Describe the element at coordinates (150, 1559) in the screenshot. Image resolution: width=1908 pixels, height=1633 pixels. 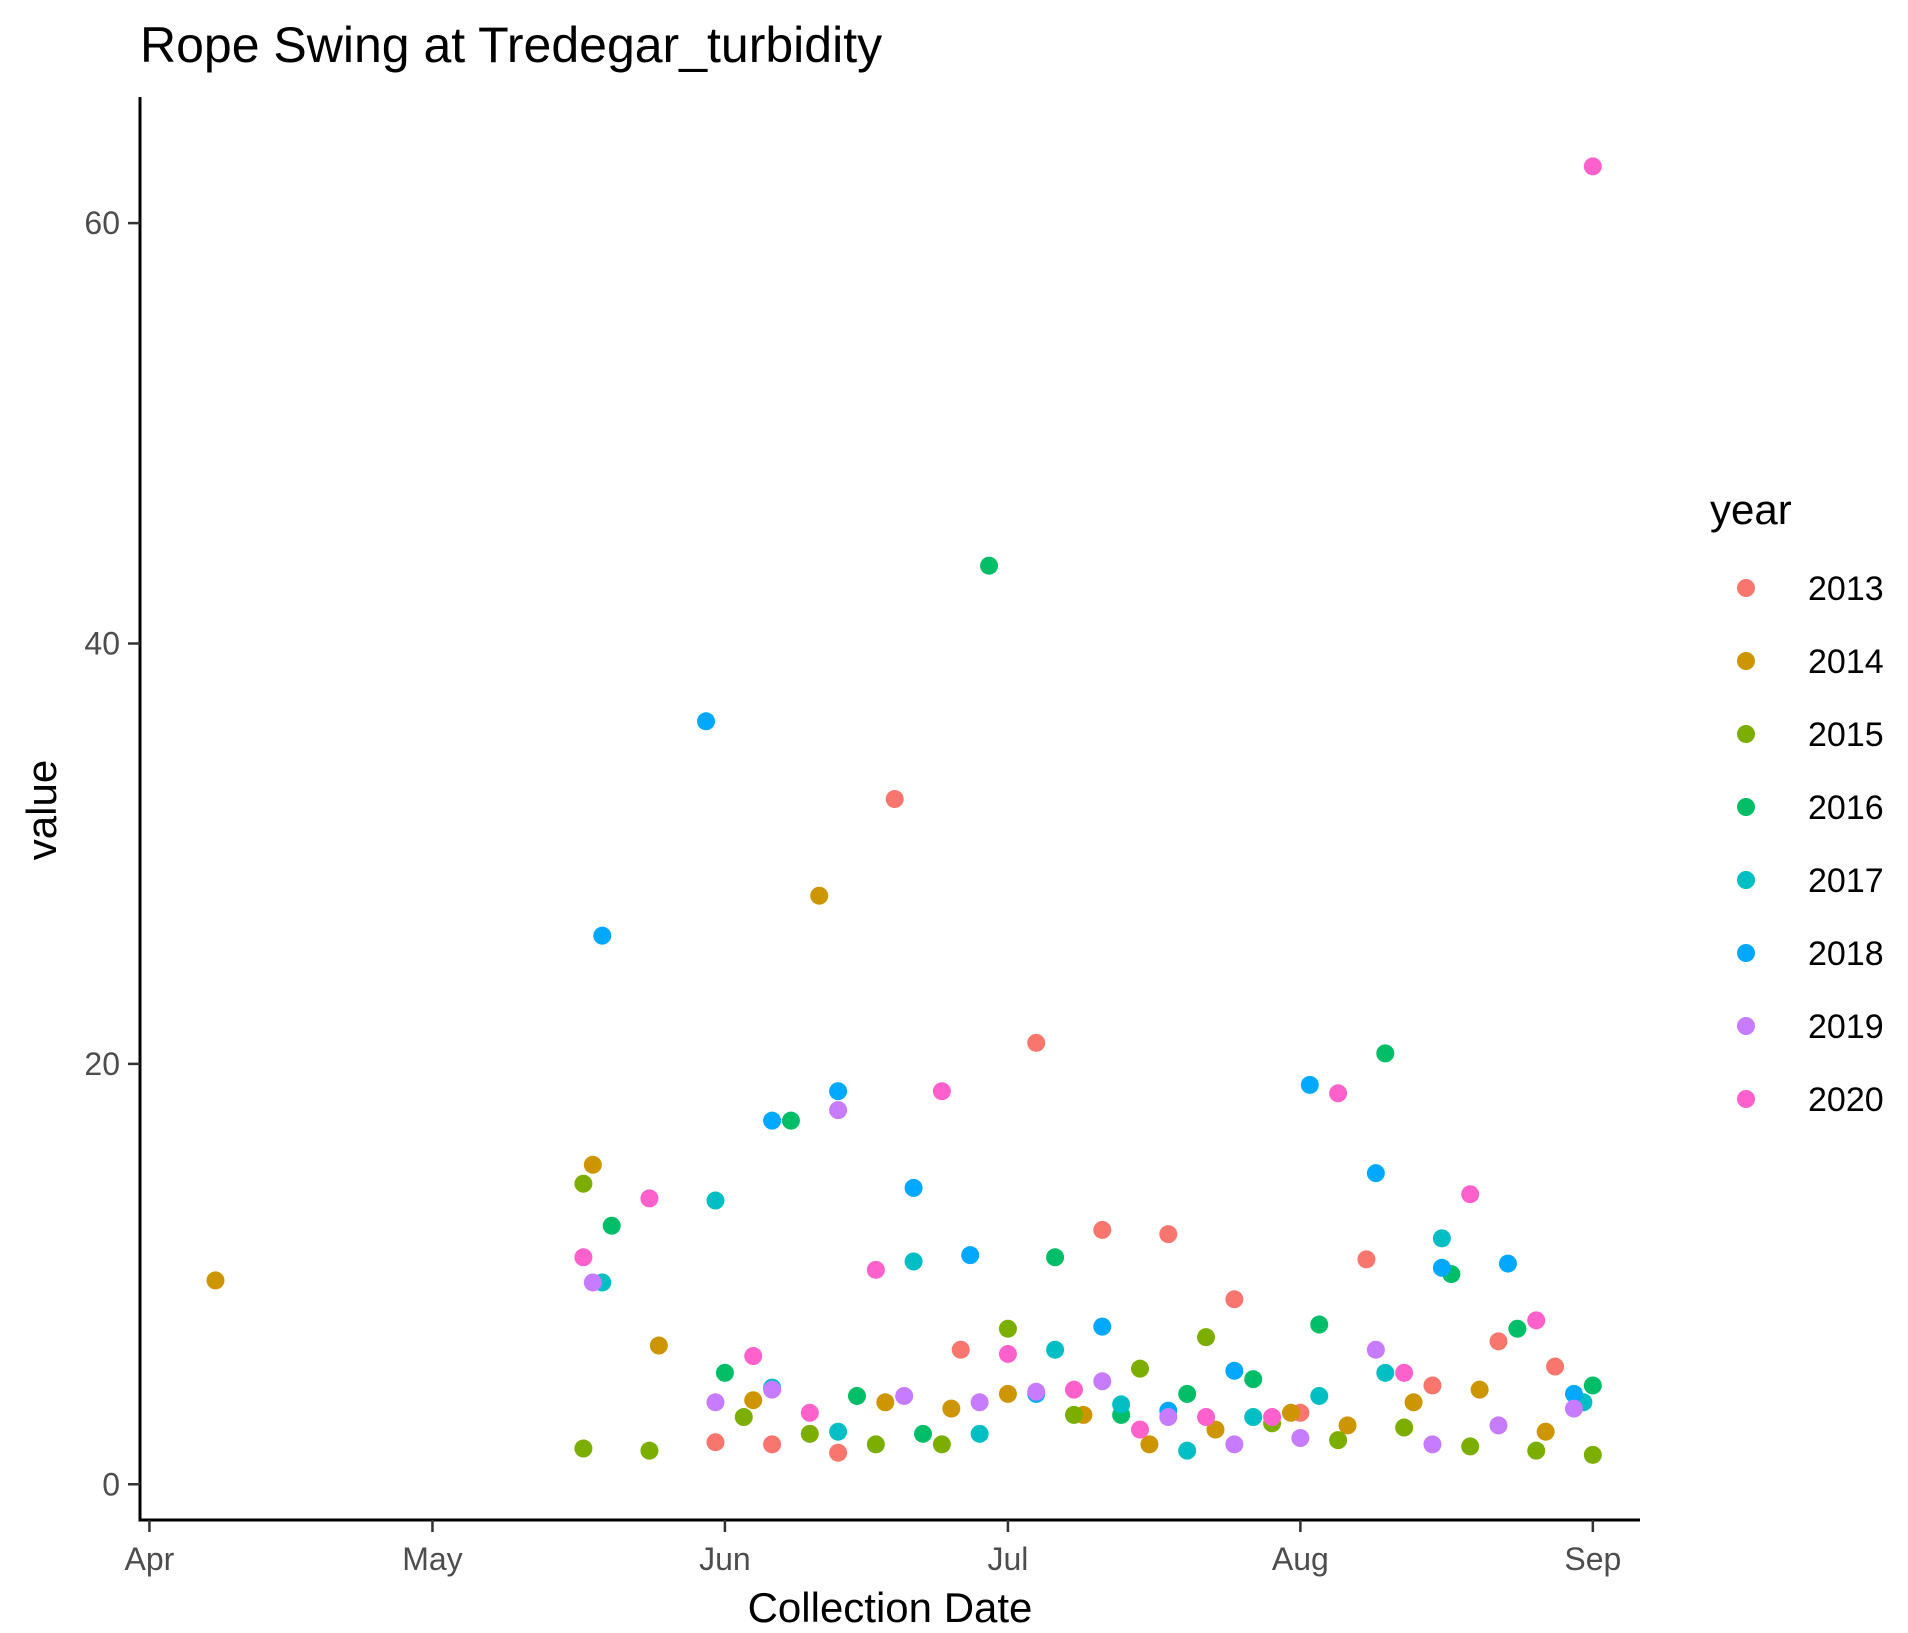
I see `x-tick-label: Apr` at that location.